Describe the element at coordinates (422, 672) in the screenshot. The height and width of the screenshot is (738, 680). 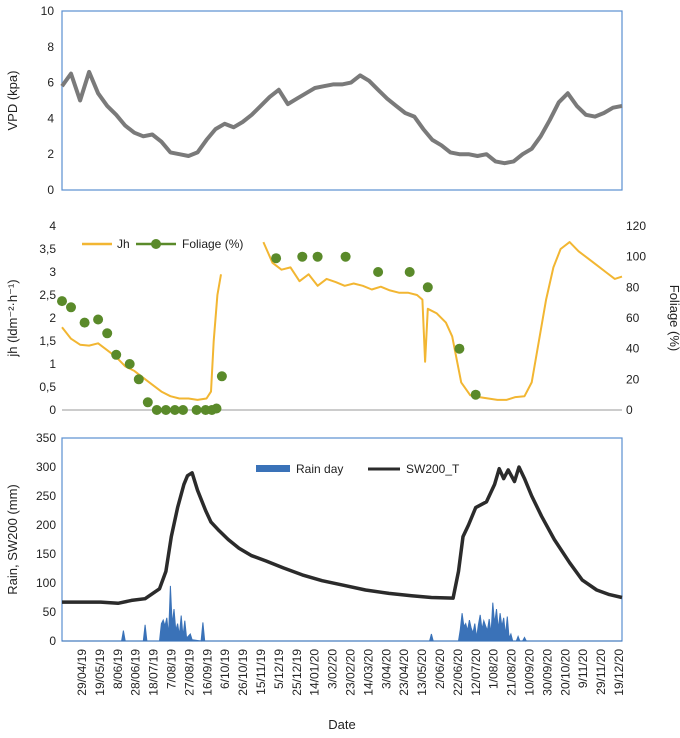
I see `x-tick-label: 13/05/20` at that location.